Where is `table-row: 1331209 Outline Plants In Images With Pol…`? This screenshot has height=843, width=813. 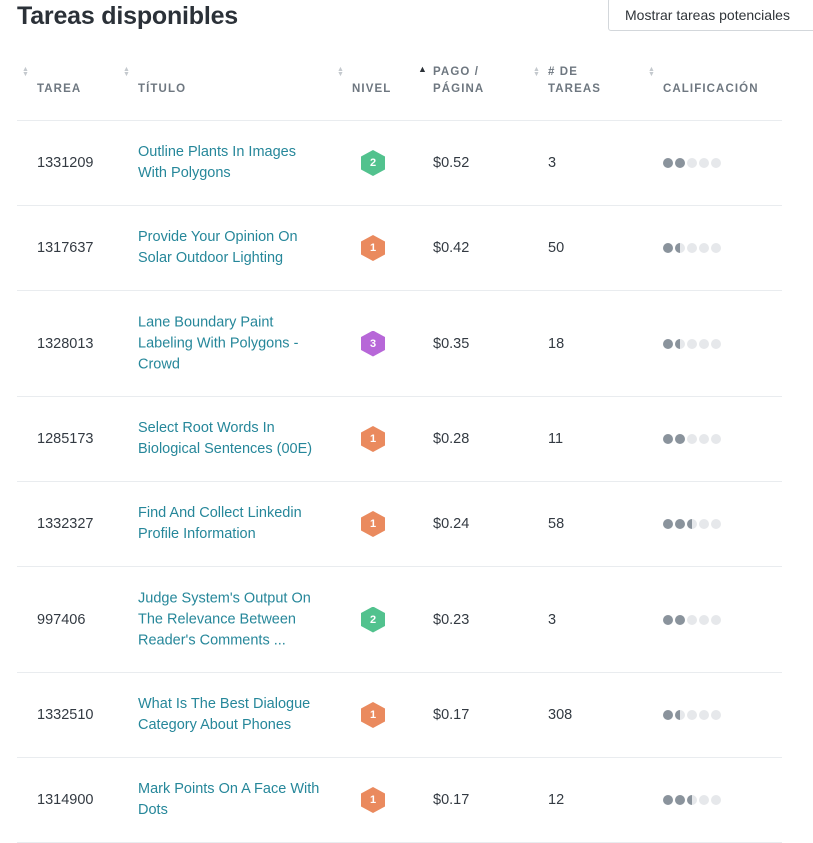
table-row: 1331209 Outline Plants In Images With Pol… is located at coordinates (399, 163).